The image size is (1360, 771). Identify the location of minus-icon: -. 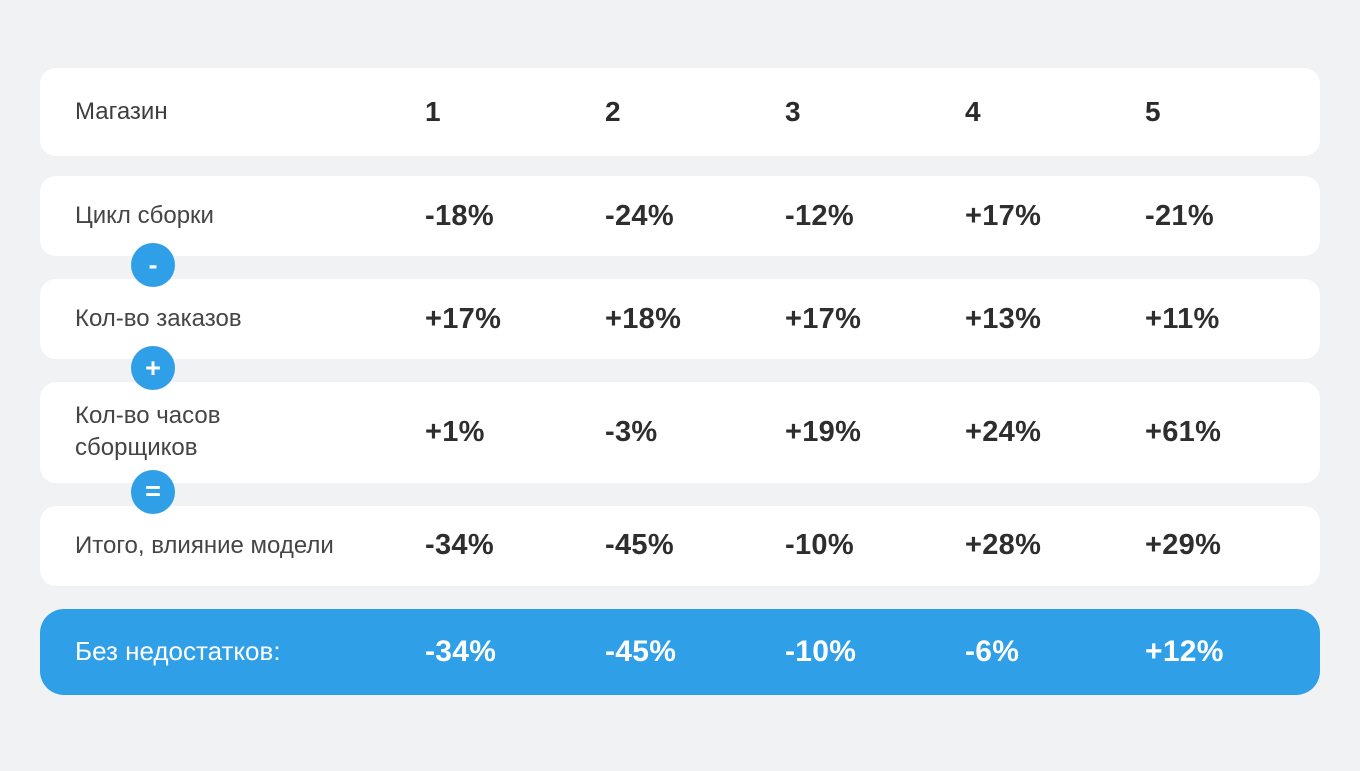
(153, 264).